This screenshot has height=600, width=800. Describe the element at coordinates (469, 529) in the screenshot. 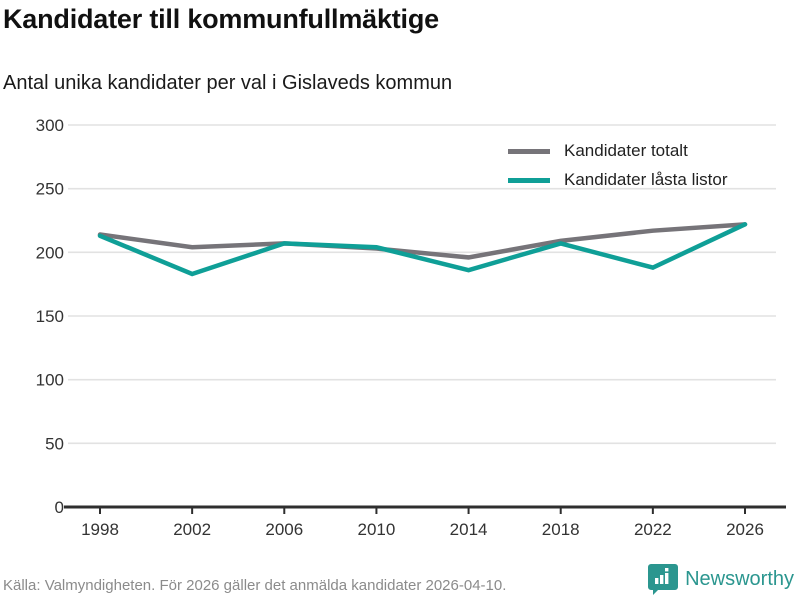

I see `x-tick-label-2014: 2014` at that location.